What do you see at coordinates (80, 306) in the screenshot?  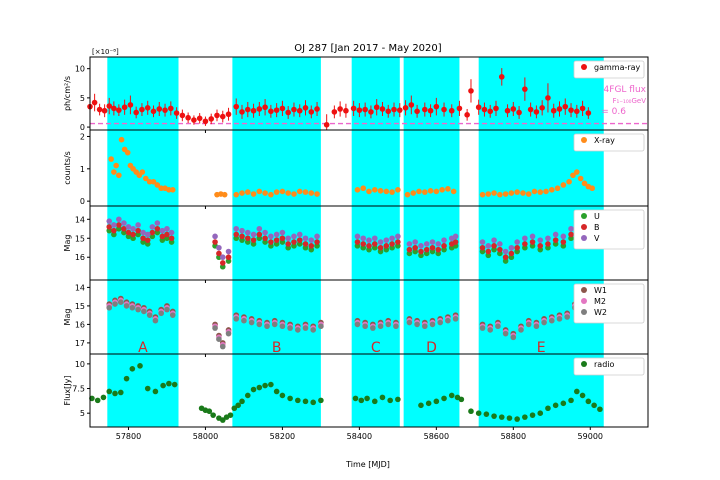 I see `y-tick-label: 15` at bounding box center [80, 306].